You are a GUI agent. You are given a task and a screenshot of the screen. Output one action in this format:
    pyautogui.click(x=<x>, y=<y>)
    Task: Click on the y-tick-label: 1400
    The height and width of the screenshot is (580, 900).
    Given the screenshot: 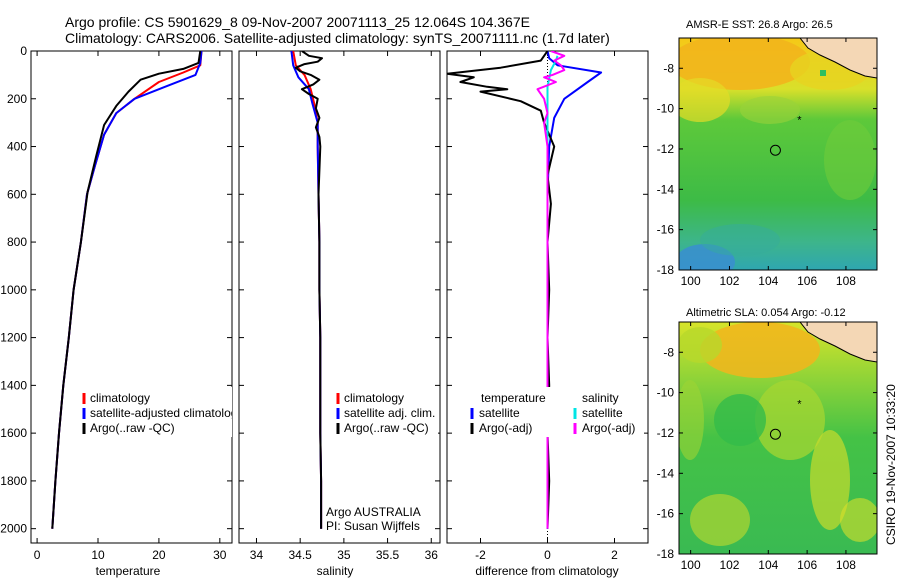 What is the action you would take?
    pyautogui.click(x=13, y=385)
    